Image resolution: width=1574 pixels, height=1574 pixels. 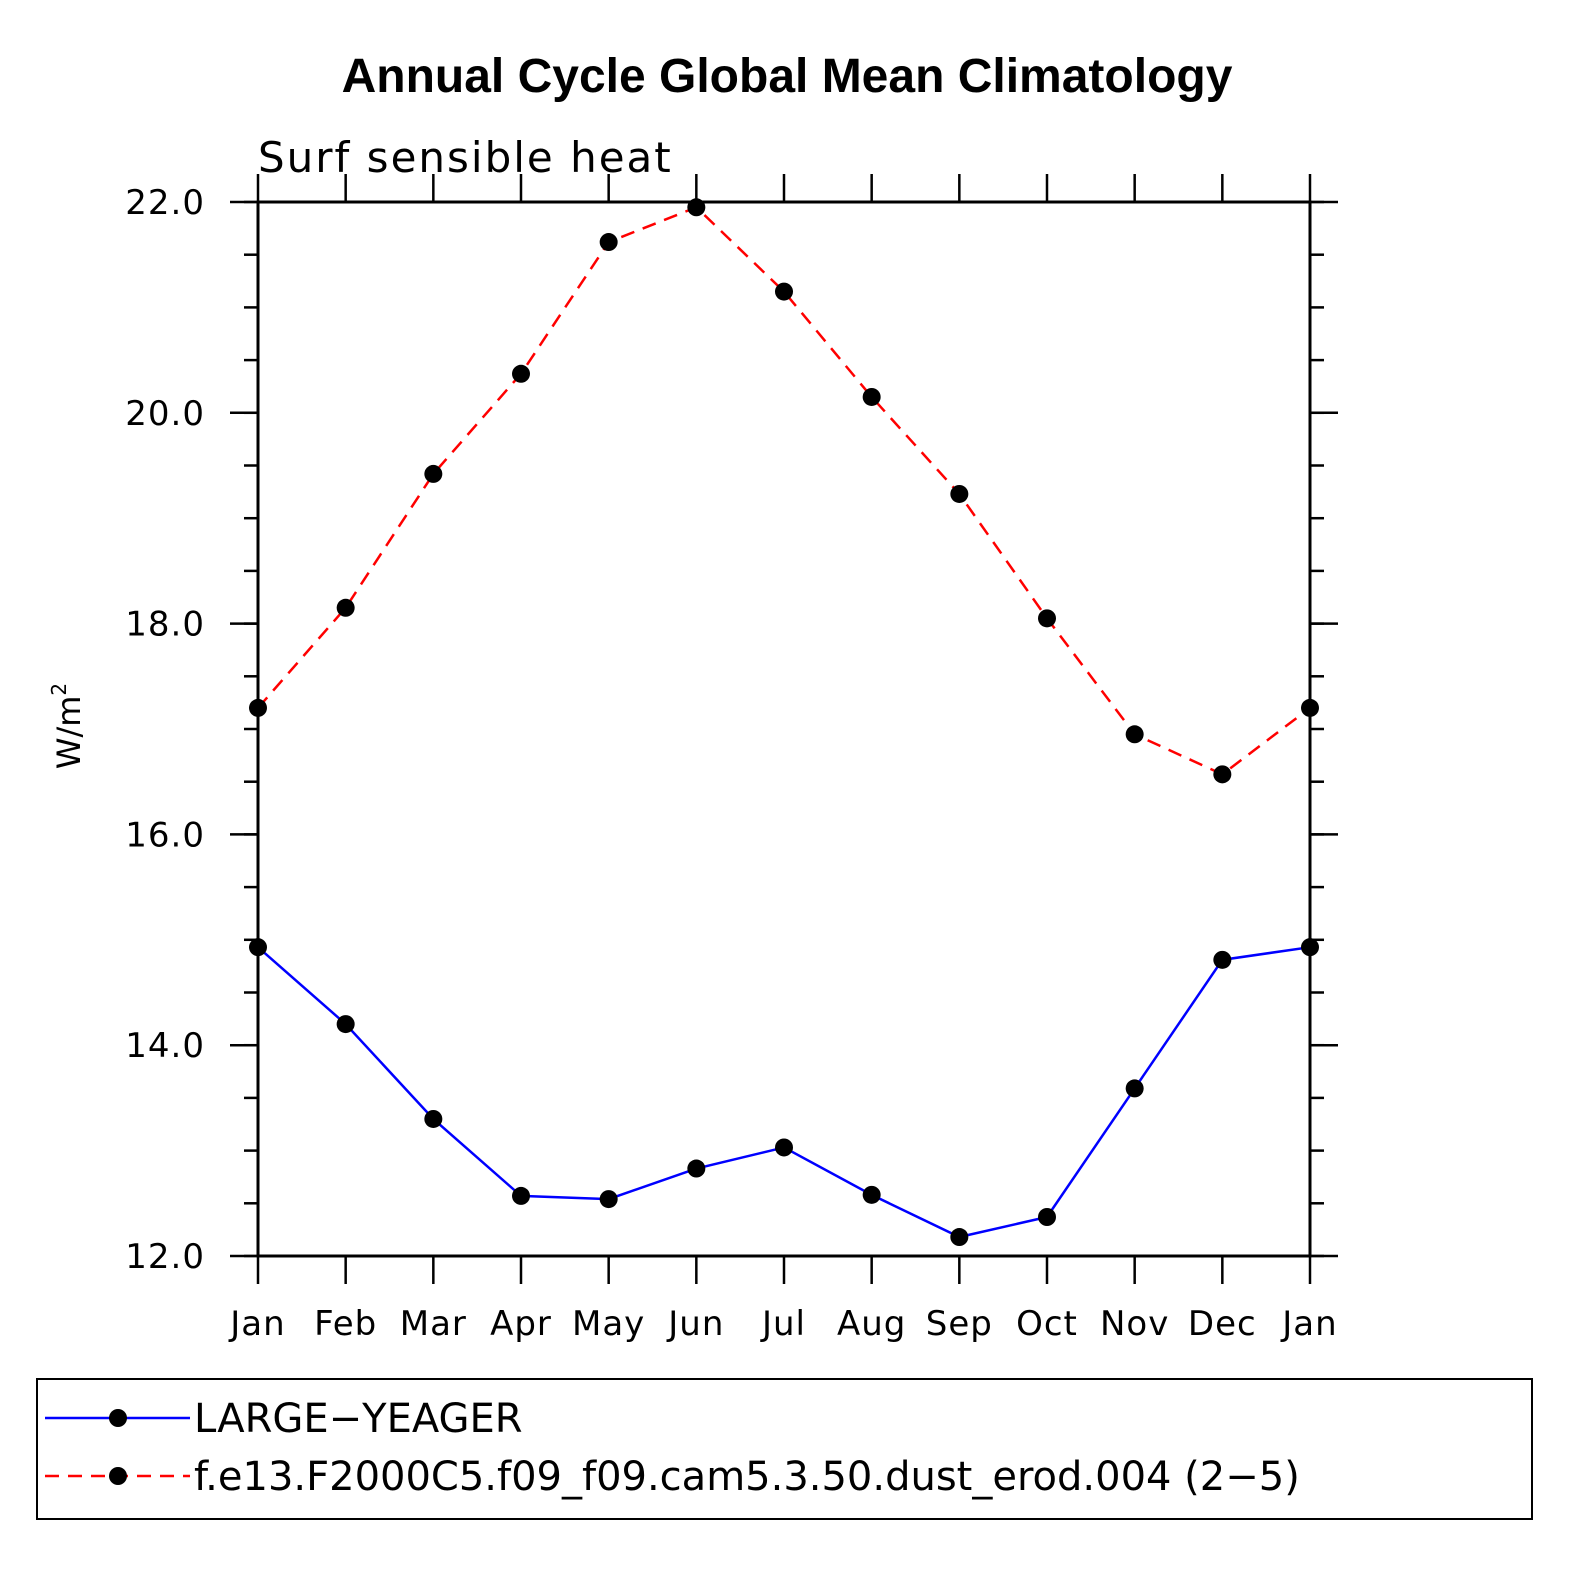 I want to click on x-tick-label: Jul, so click(x=783, y=1324).